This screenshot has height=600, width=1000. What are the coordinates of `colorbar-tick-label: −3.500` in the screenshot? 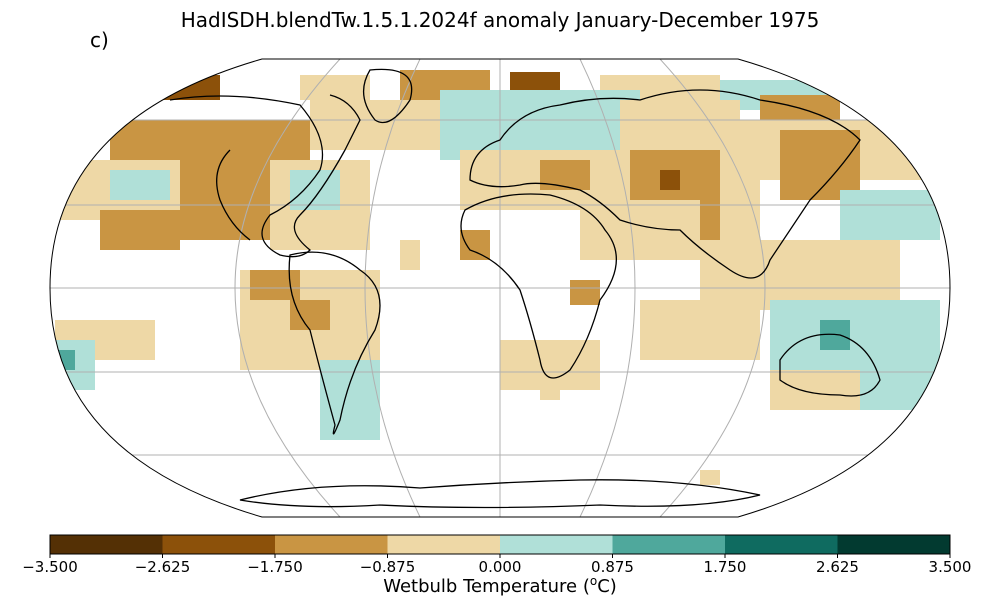 It's located at (50, 567).